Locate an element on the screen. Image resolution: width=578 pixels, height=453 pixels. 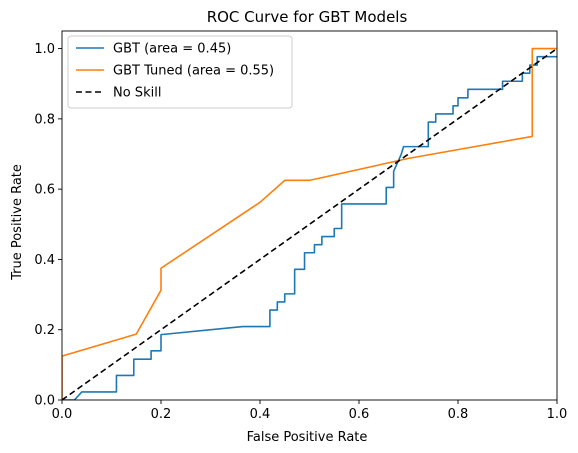
x-tick-label-5: 1.0 is located at coordinates (557, 414).